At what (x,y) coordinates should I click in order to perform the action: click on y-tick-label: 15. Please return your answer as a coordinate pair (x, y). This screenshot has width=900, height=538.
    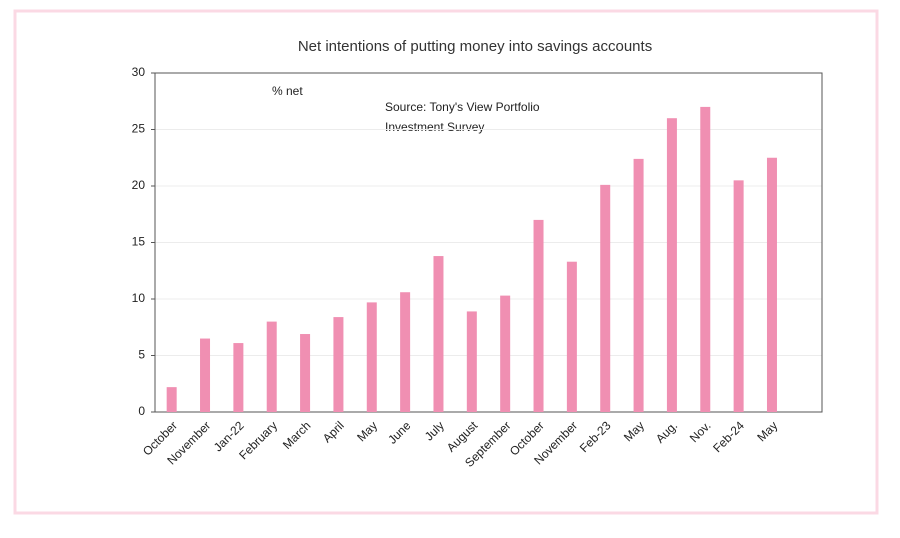
    Looking at the image, I should click on (139, 242).